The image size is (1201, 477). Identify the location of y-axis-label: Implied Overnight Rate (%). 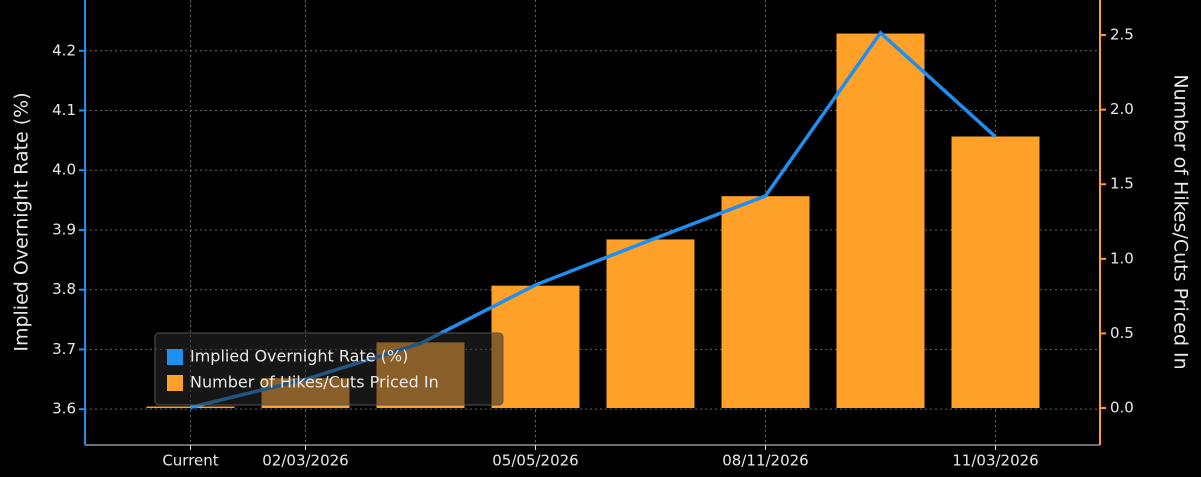
(22, 221).